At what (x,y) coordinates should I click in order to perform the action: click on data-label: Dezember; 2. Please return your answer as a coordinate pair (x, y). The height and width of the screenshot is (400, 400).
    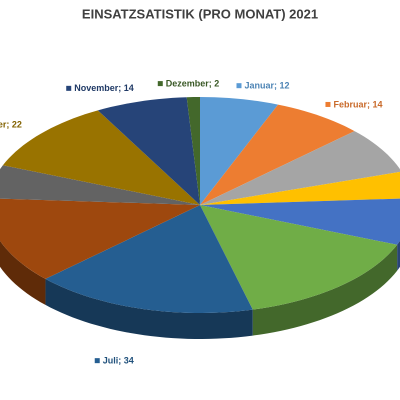
    Looking at the image, I should click on (193, 83).